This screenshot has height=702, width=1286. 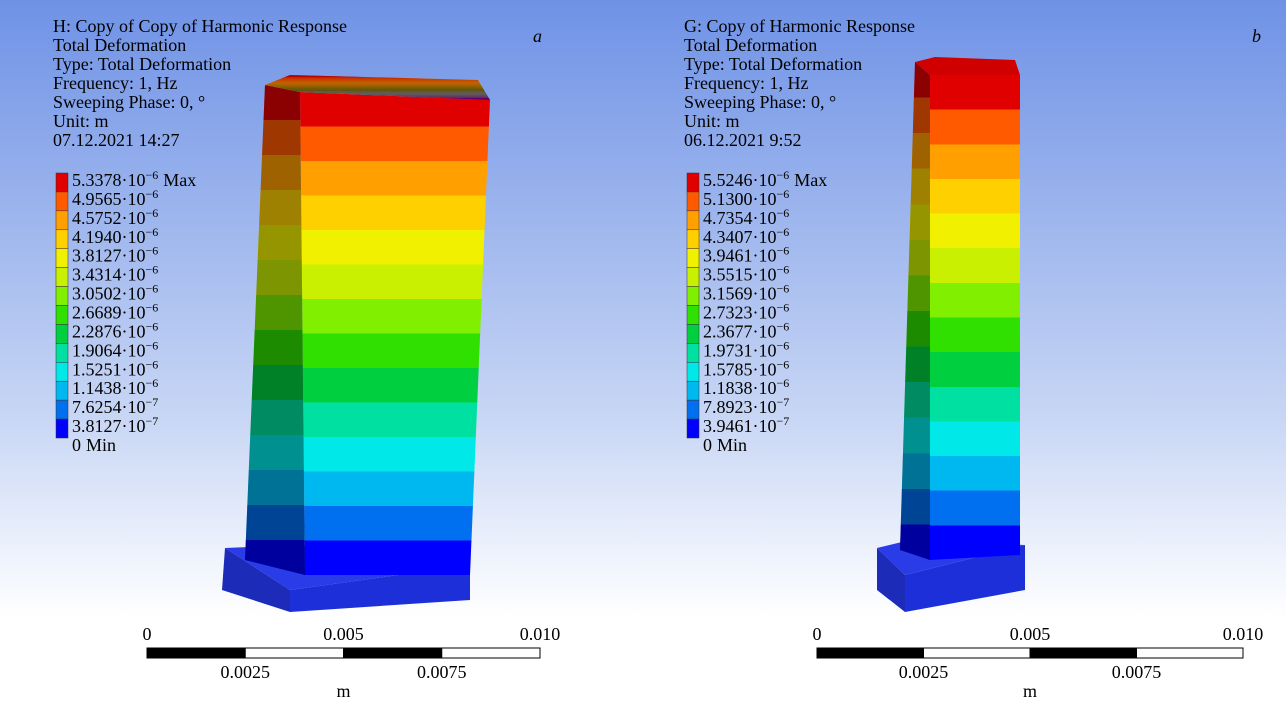 I want to click on legend-tag: Max, so click(x=179, y=180).